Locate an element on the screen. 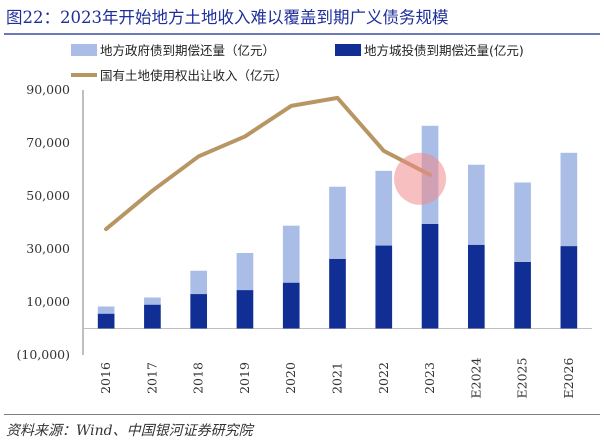 The height and width of the screenshot is (443, 604). legend-swatch-city-bond is located at coordinates (348, 50).